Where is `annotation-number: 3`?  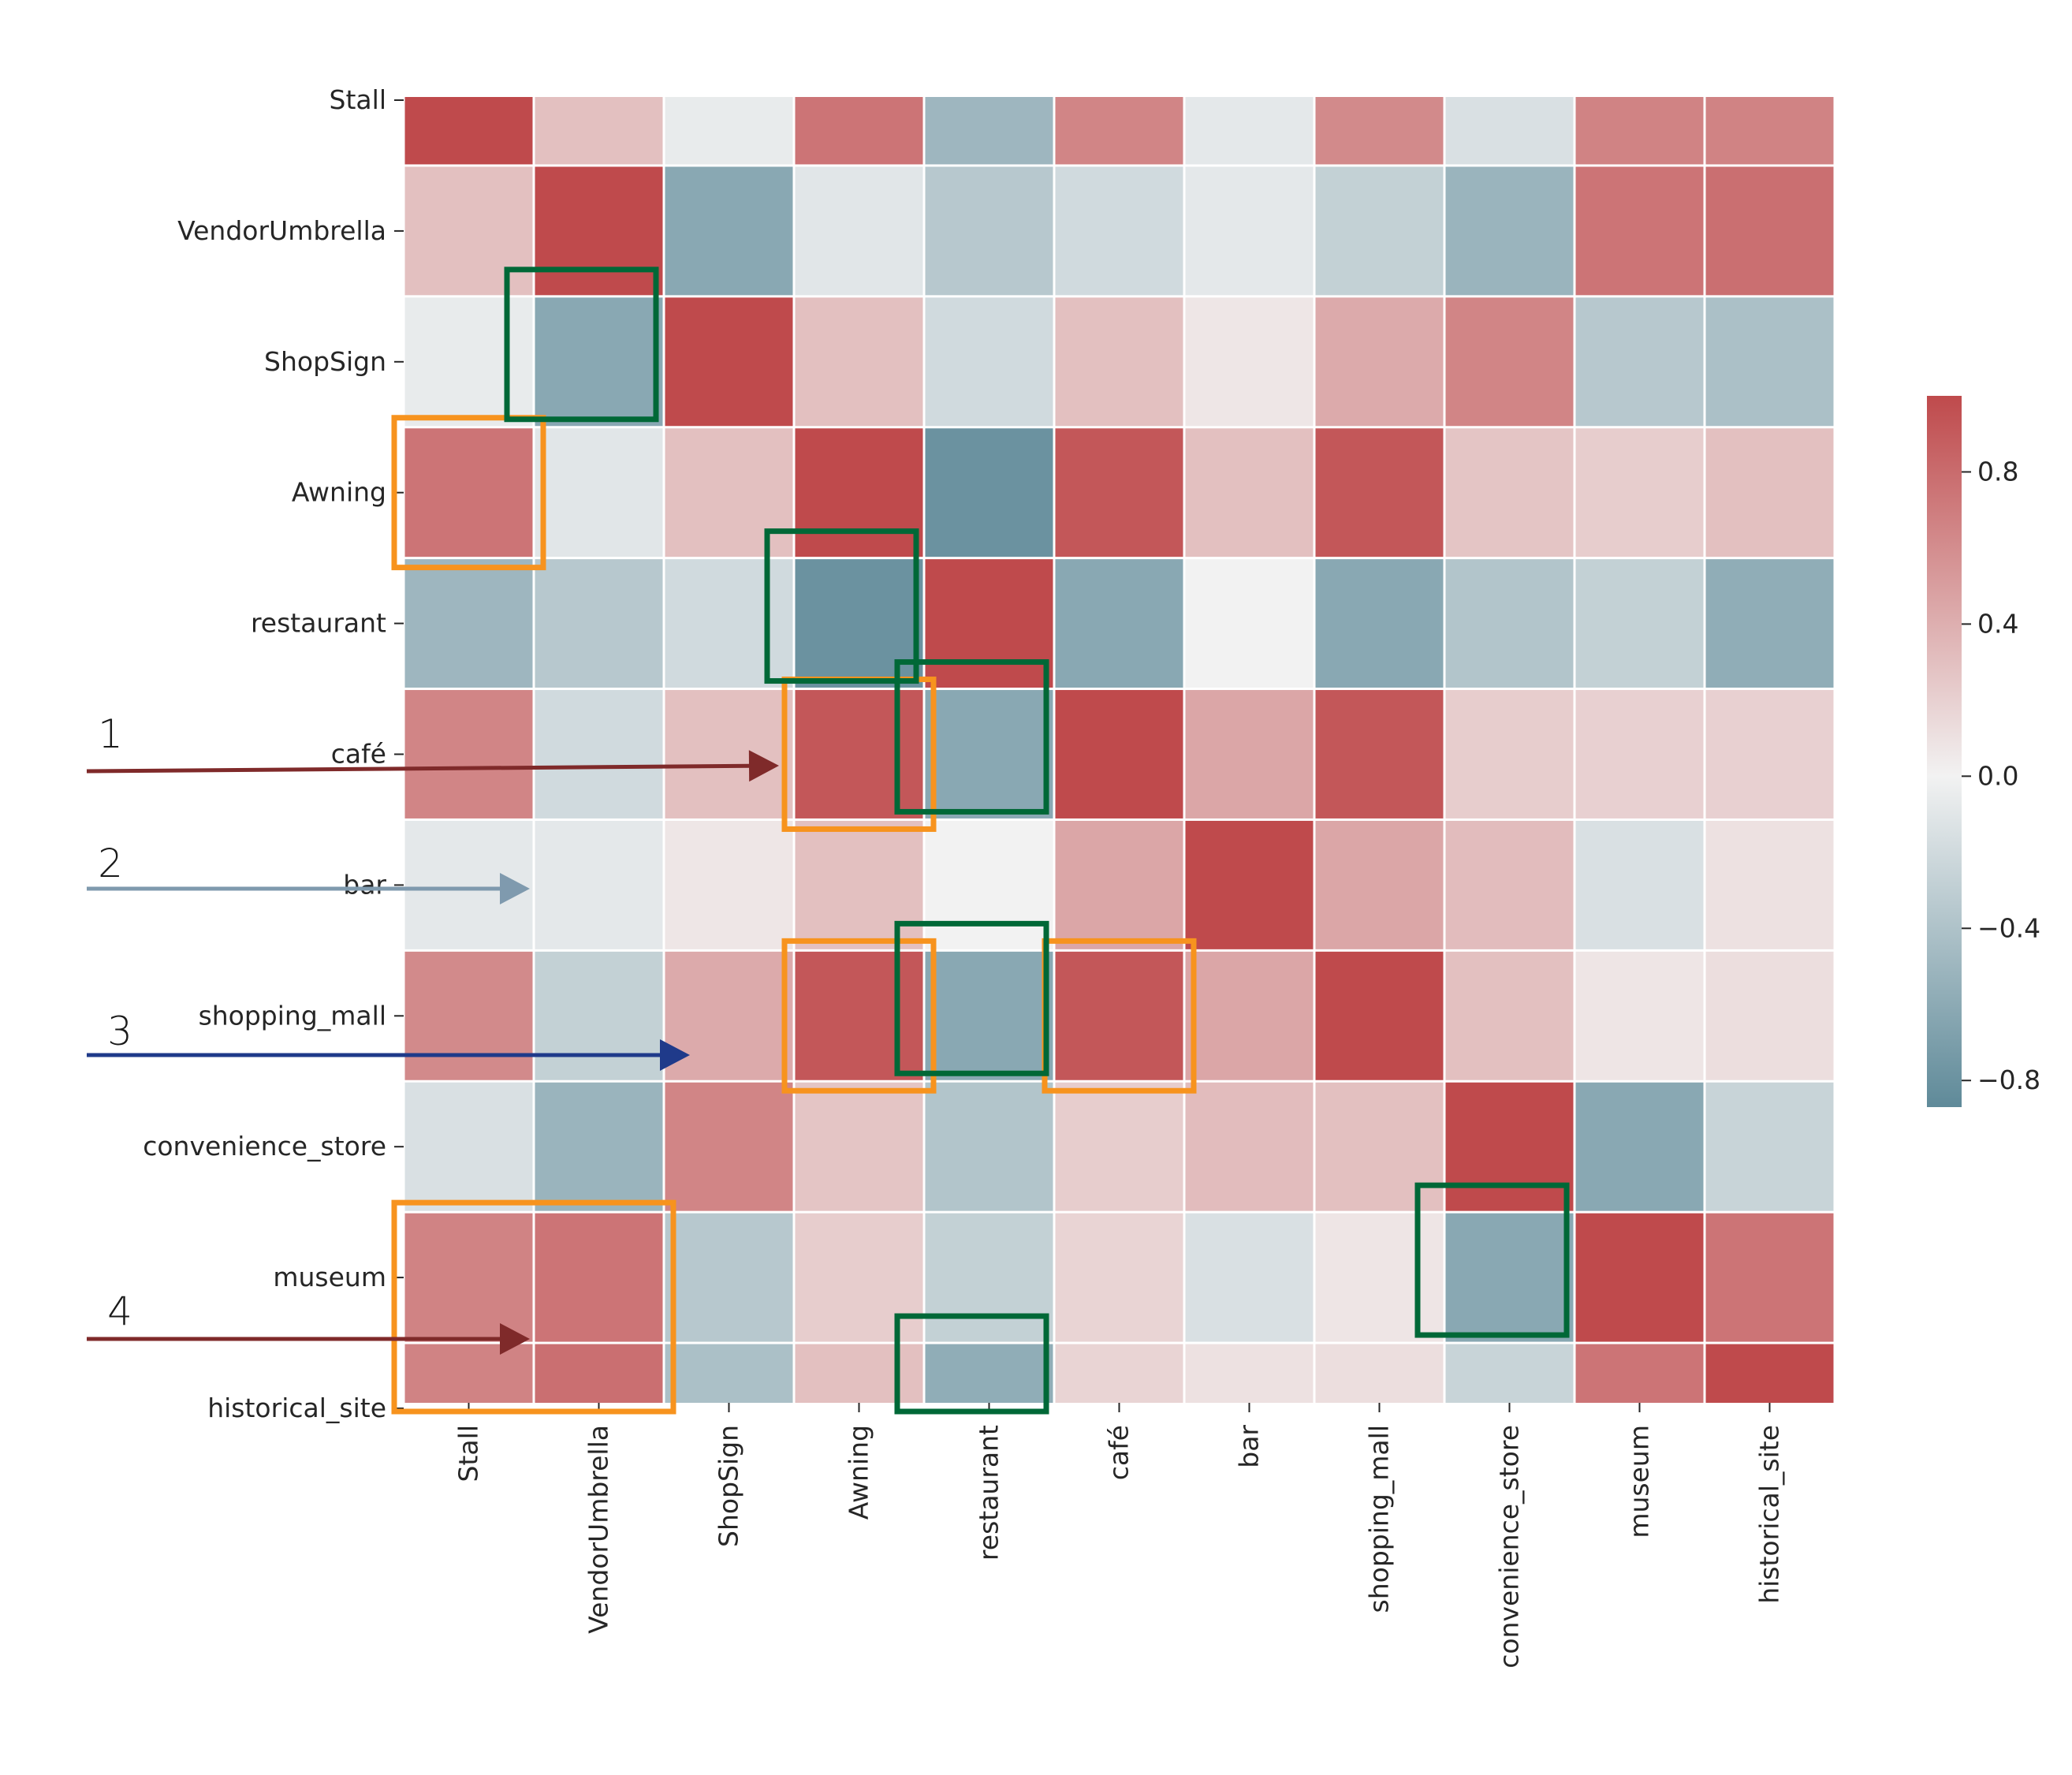
annotation-number: 3 is located at coordinates (119, 1031).